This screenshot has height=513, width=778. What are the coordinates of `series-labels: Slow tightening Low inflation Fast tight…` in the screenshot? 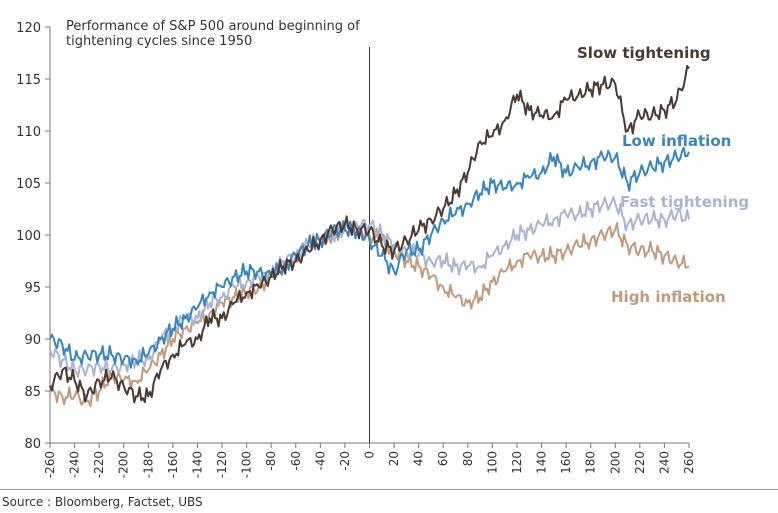 It's located at (663, 175).